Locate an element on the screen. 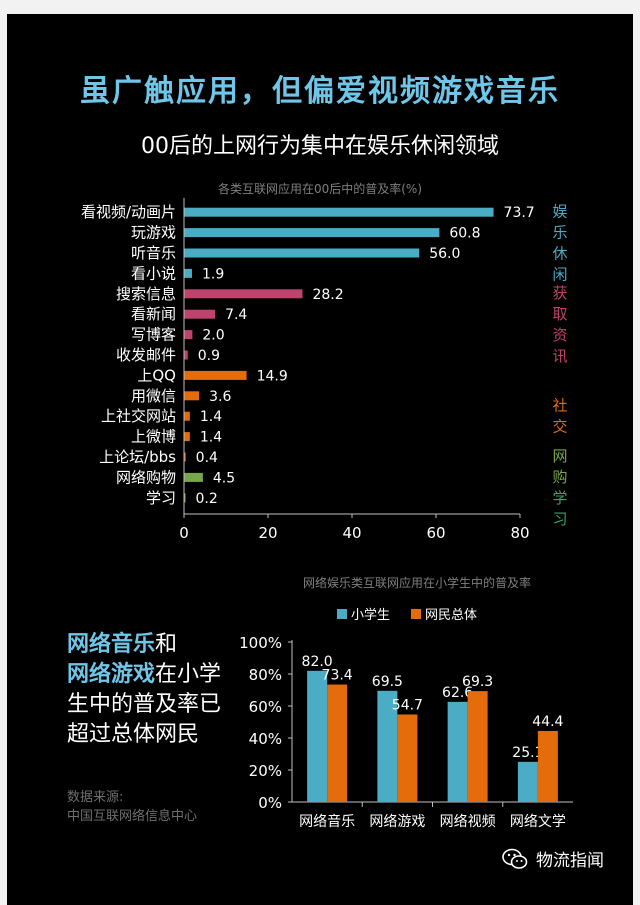  x-category-label: 网络游戏 is located at coordinates (397, 822).